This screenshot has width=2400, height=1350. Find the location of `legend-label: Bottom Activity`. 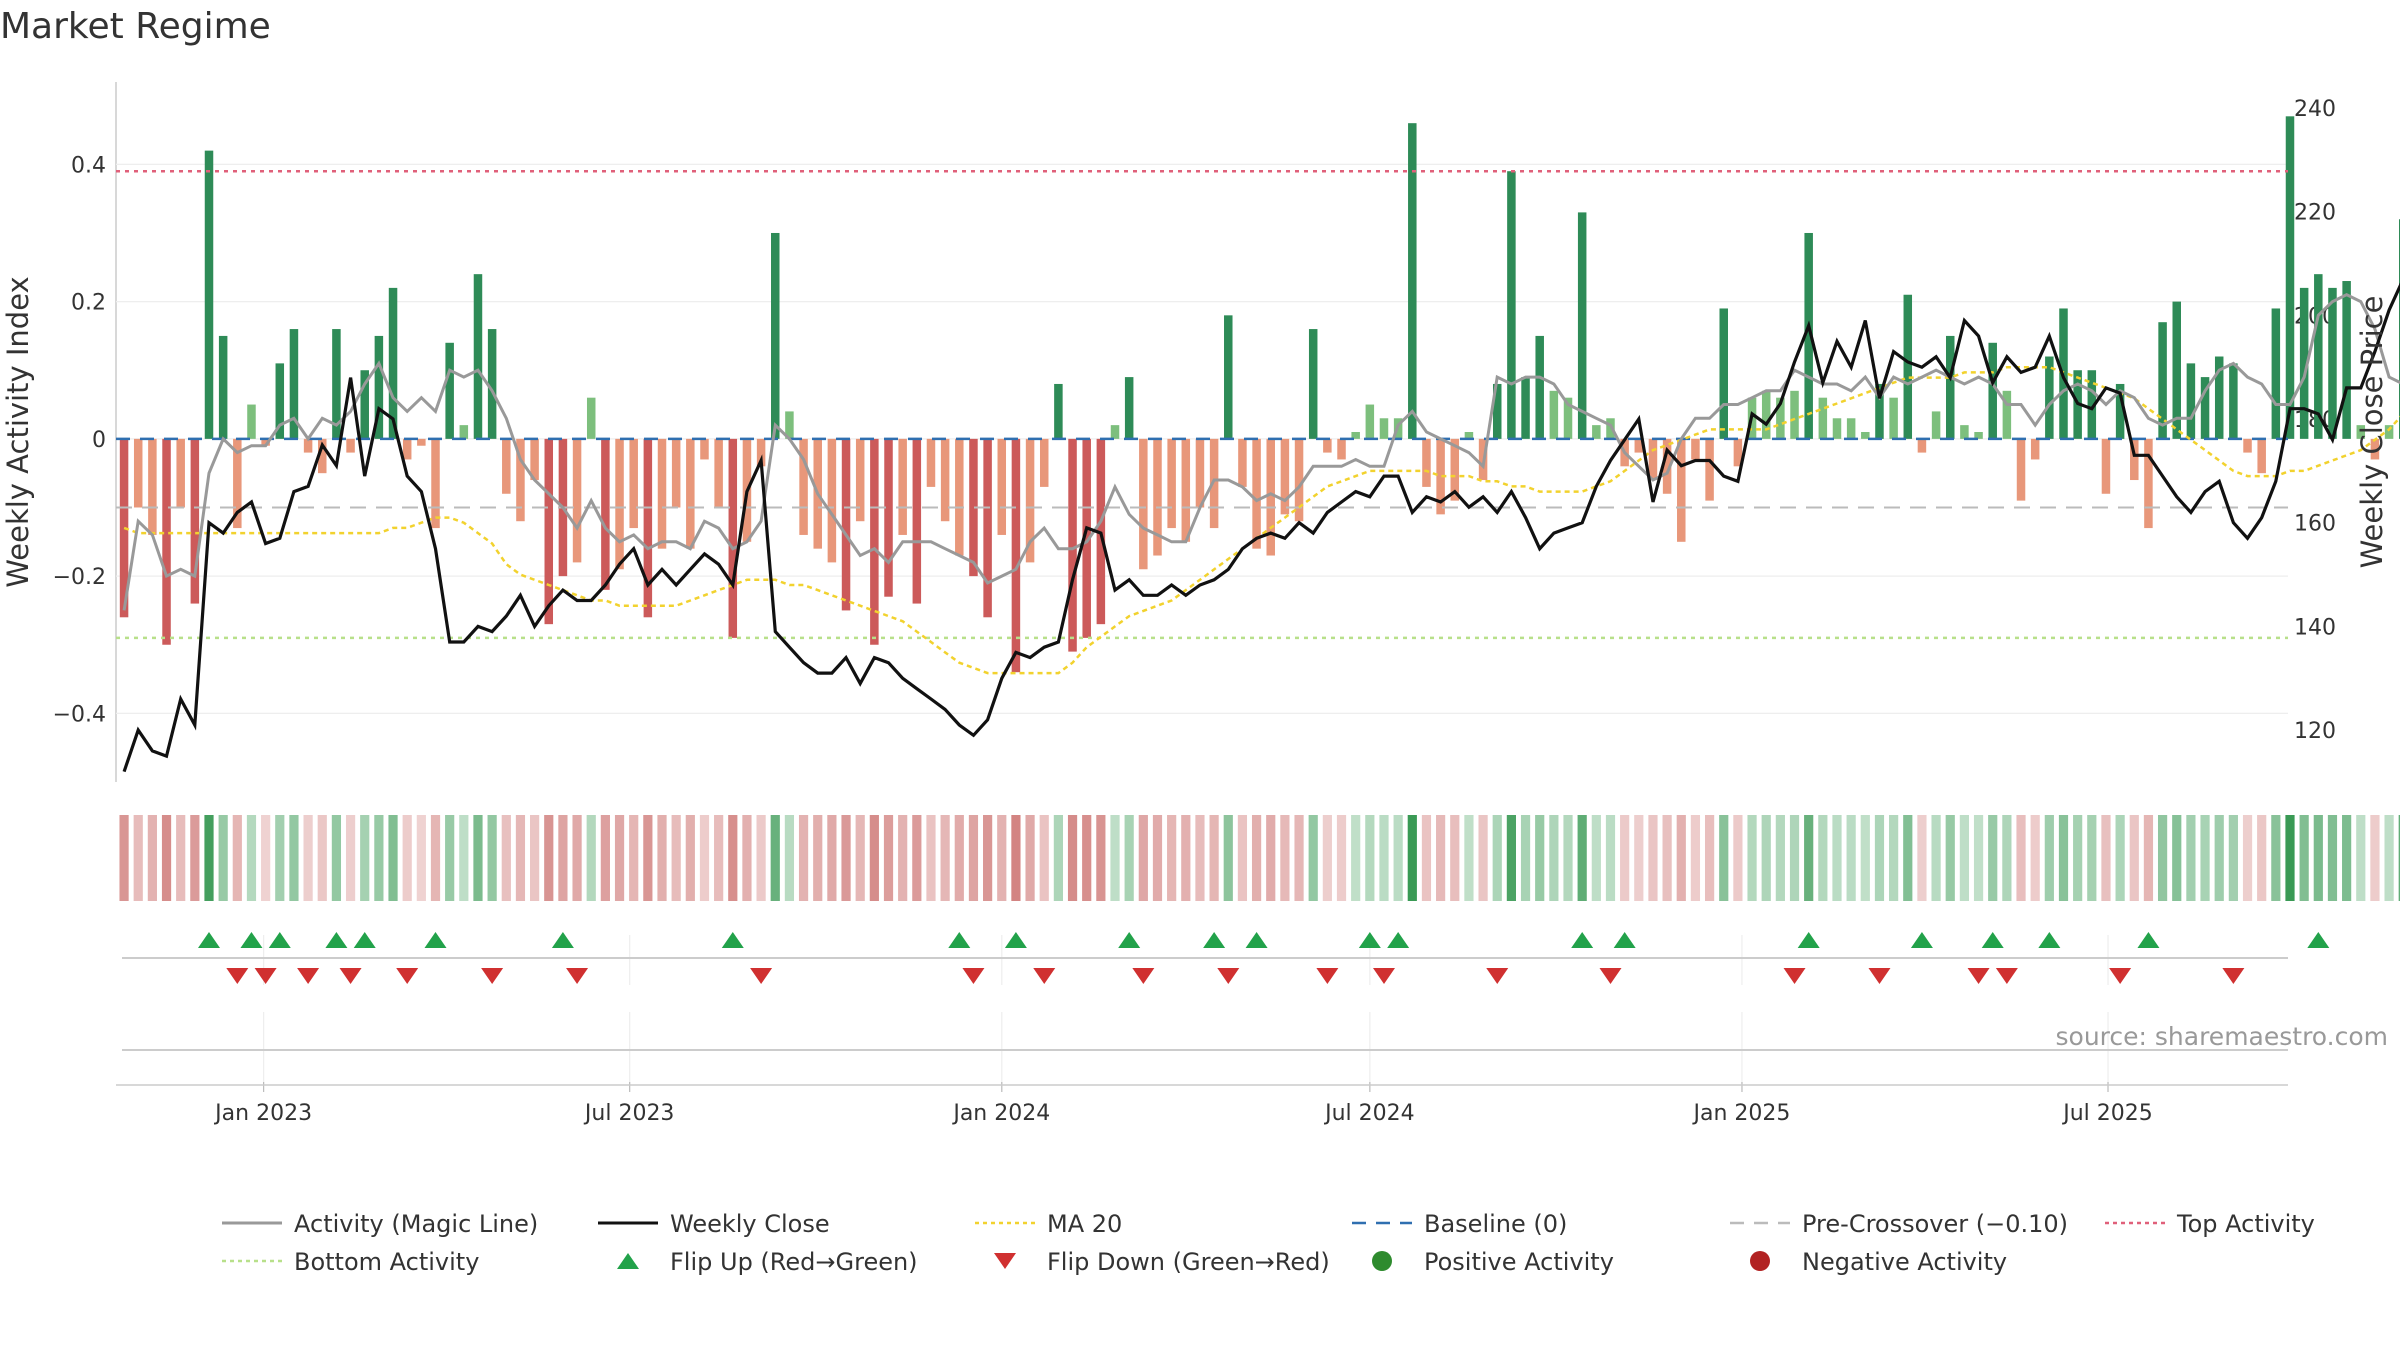

legend-label: Bottom Activity is located at coordinates (386, 1262).